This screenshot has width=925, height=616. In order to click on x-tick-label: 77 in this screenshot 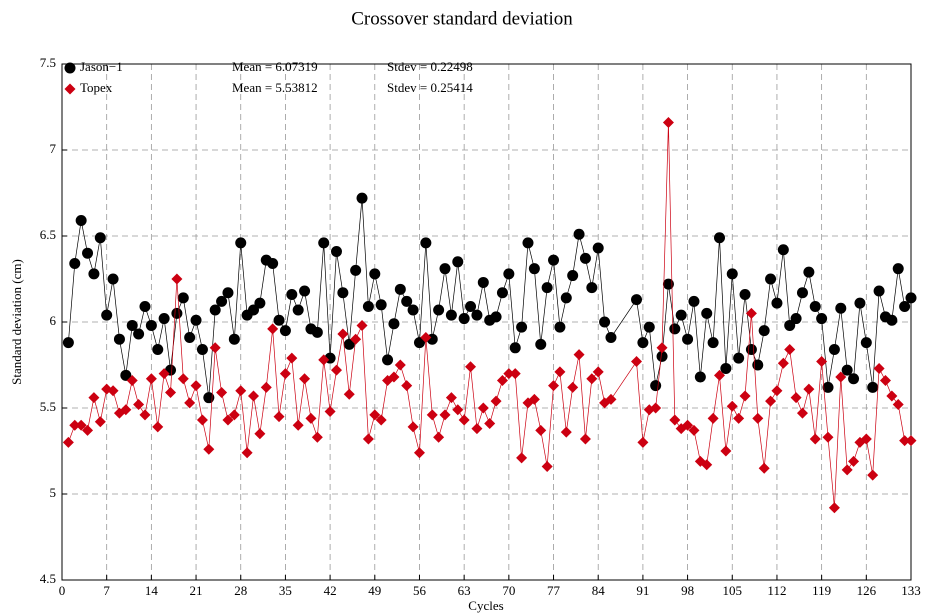, I will do `click(554, 590)`.